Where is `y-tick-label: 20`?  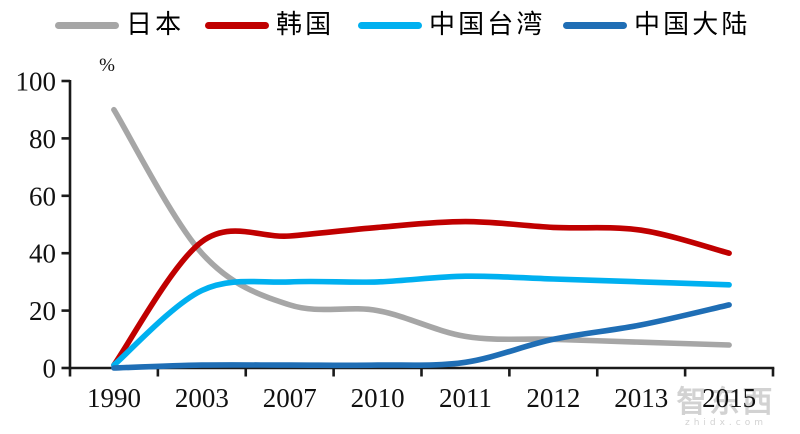 y-tick-label: 20 is located at coordinates (42, 311).